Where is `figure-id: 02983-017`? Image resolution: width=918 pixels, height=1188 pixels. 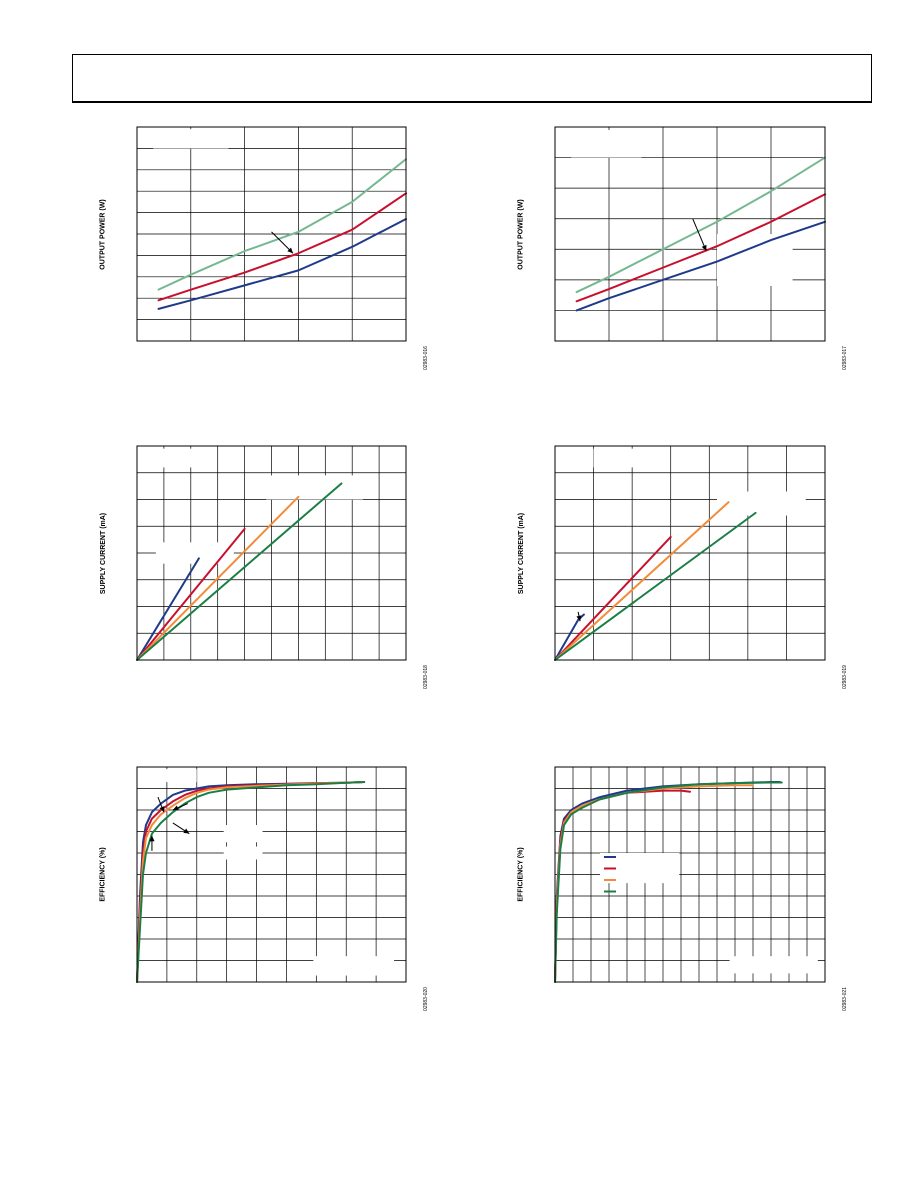
figure-id: 02983-017 is located at coordinates (844, 358).